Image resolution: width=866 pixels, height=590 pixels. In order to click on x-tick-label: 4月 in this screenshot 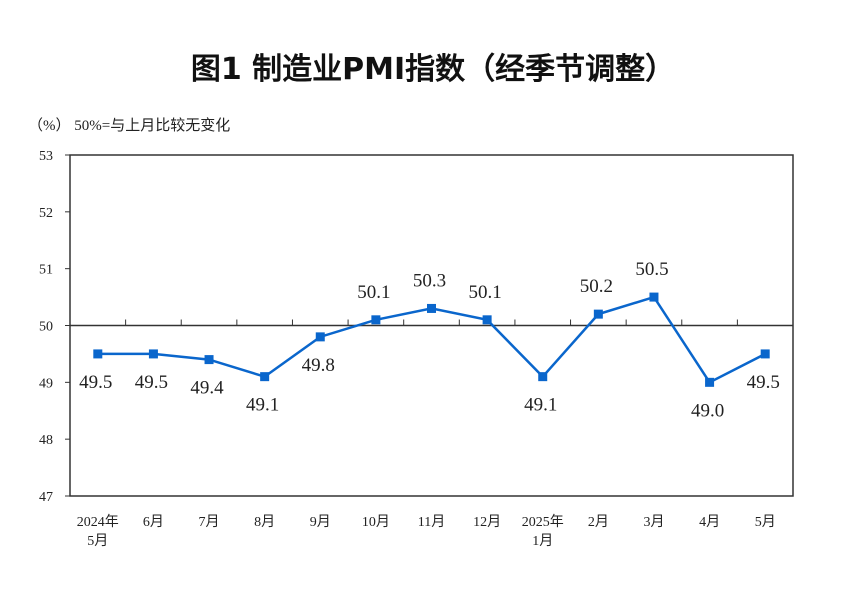, I will do `click(709, 522)`.